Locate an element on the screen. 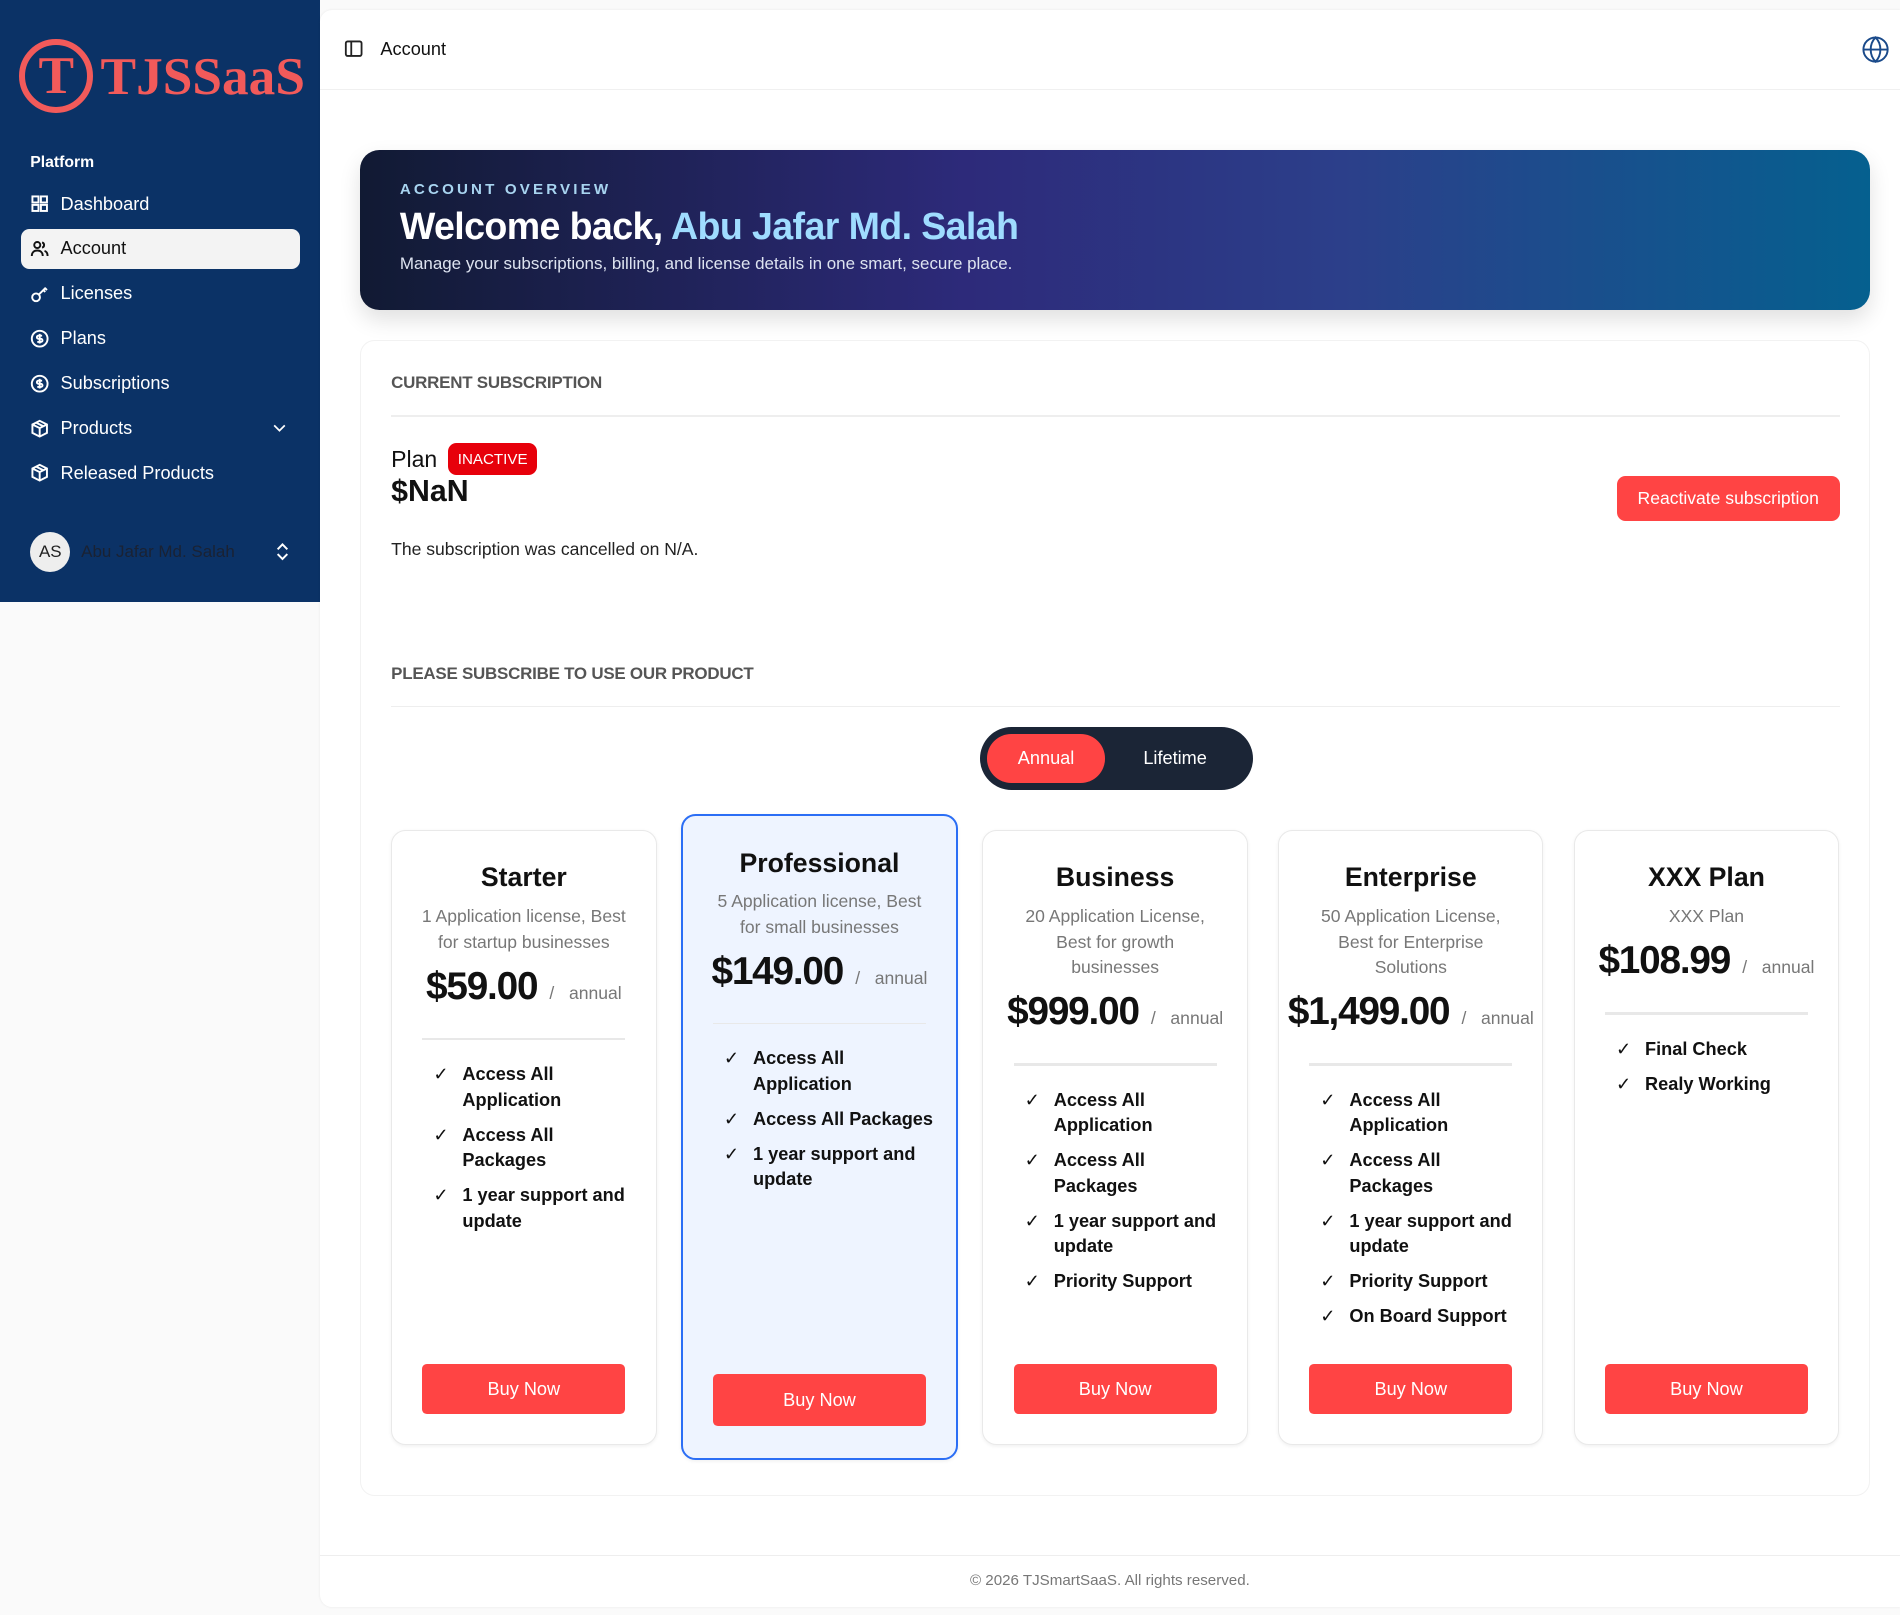  sidebar-item-subscriptions: Subscriptions is located at coordinates (161, 383).